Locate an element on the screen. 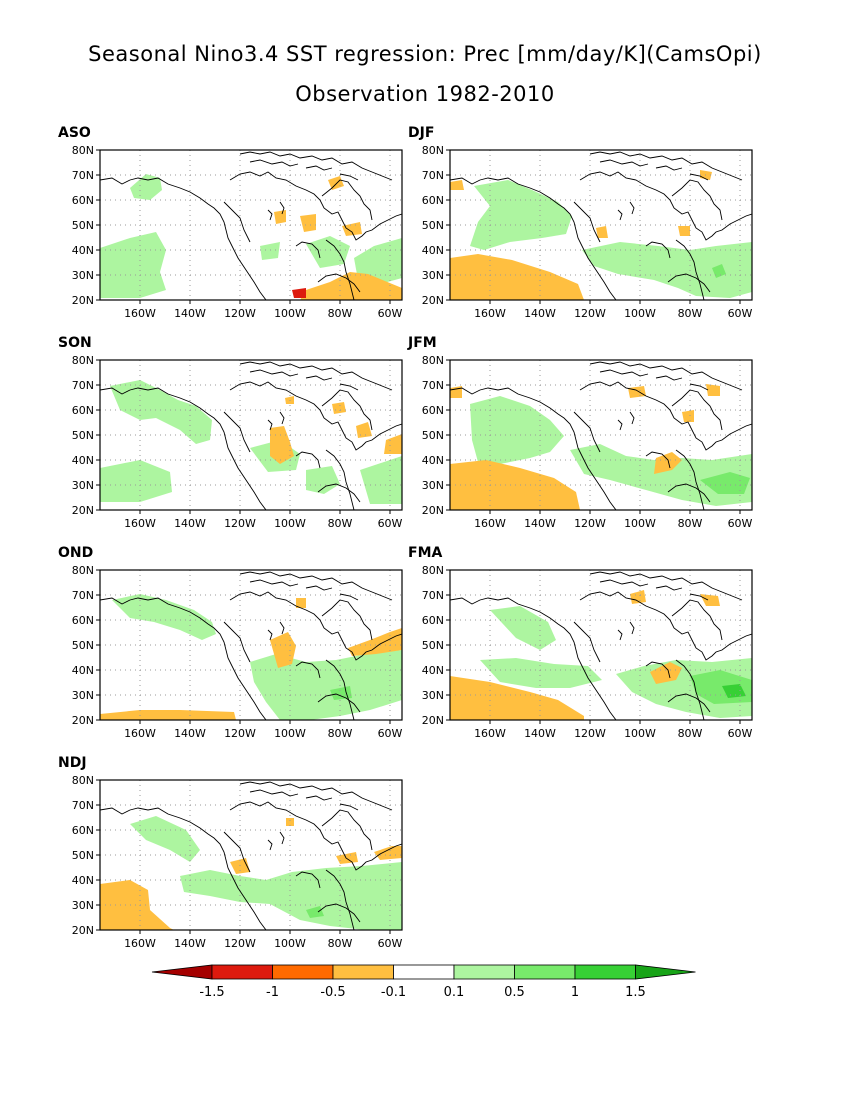  colorbar-label: 1.5 is located at coordinates (635, 992).